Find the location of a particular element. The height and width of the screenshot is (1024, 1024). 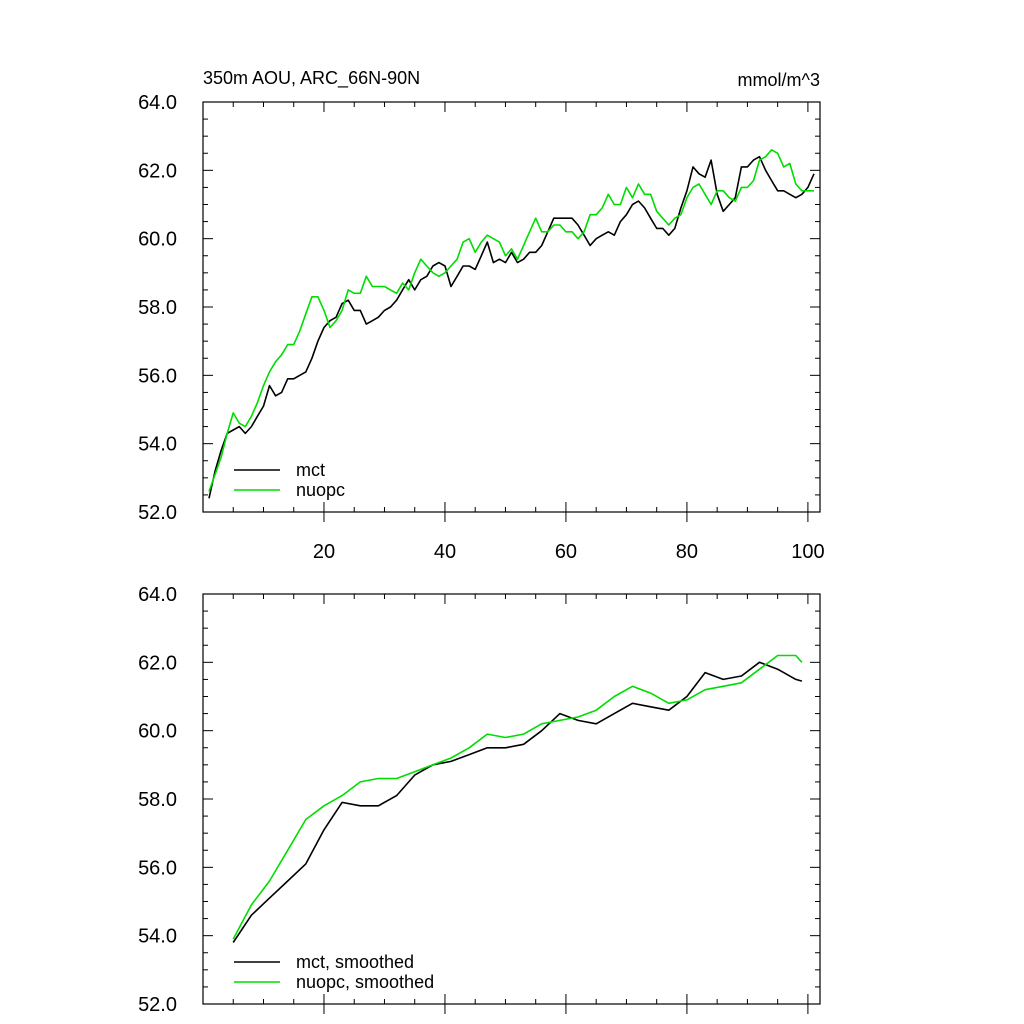

x-tick-label: 60 is located at coordinates (566, 552).